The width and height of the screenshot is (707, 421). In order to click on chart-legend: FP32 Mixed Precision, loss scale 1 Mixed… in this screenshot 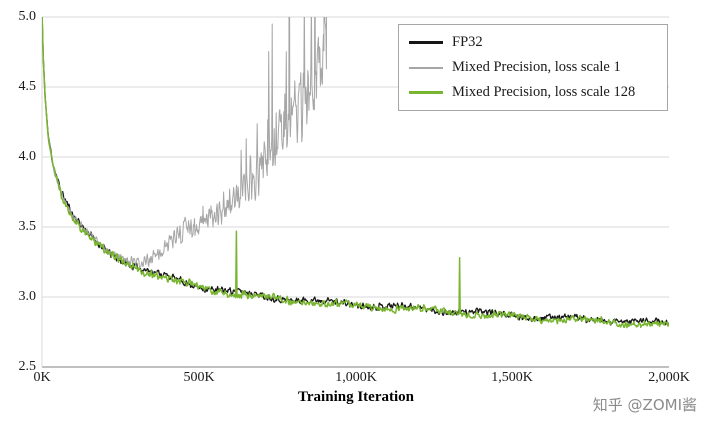, I will do `click(533, 67)`.